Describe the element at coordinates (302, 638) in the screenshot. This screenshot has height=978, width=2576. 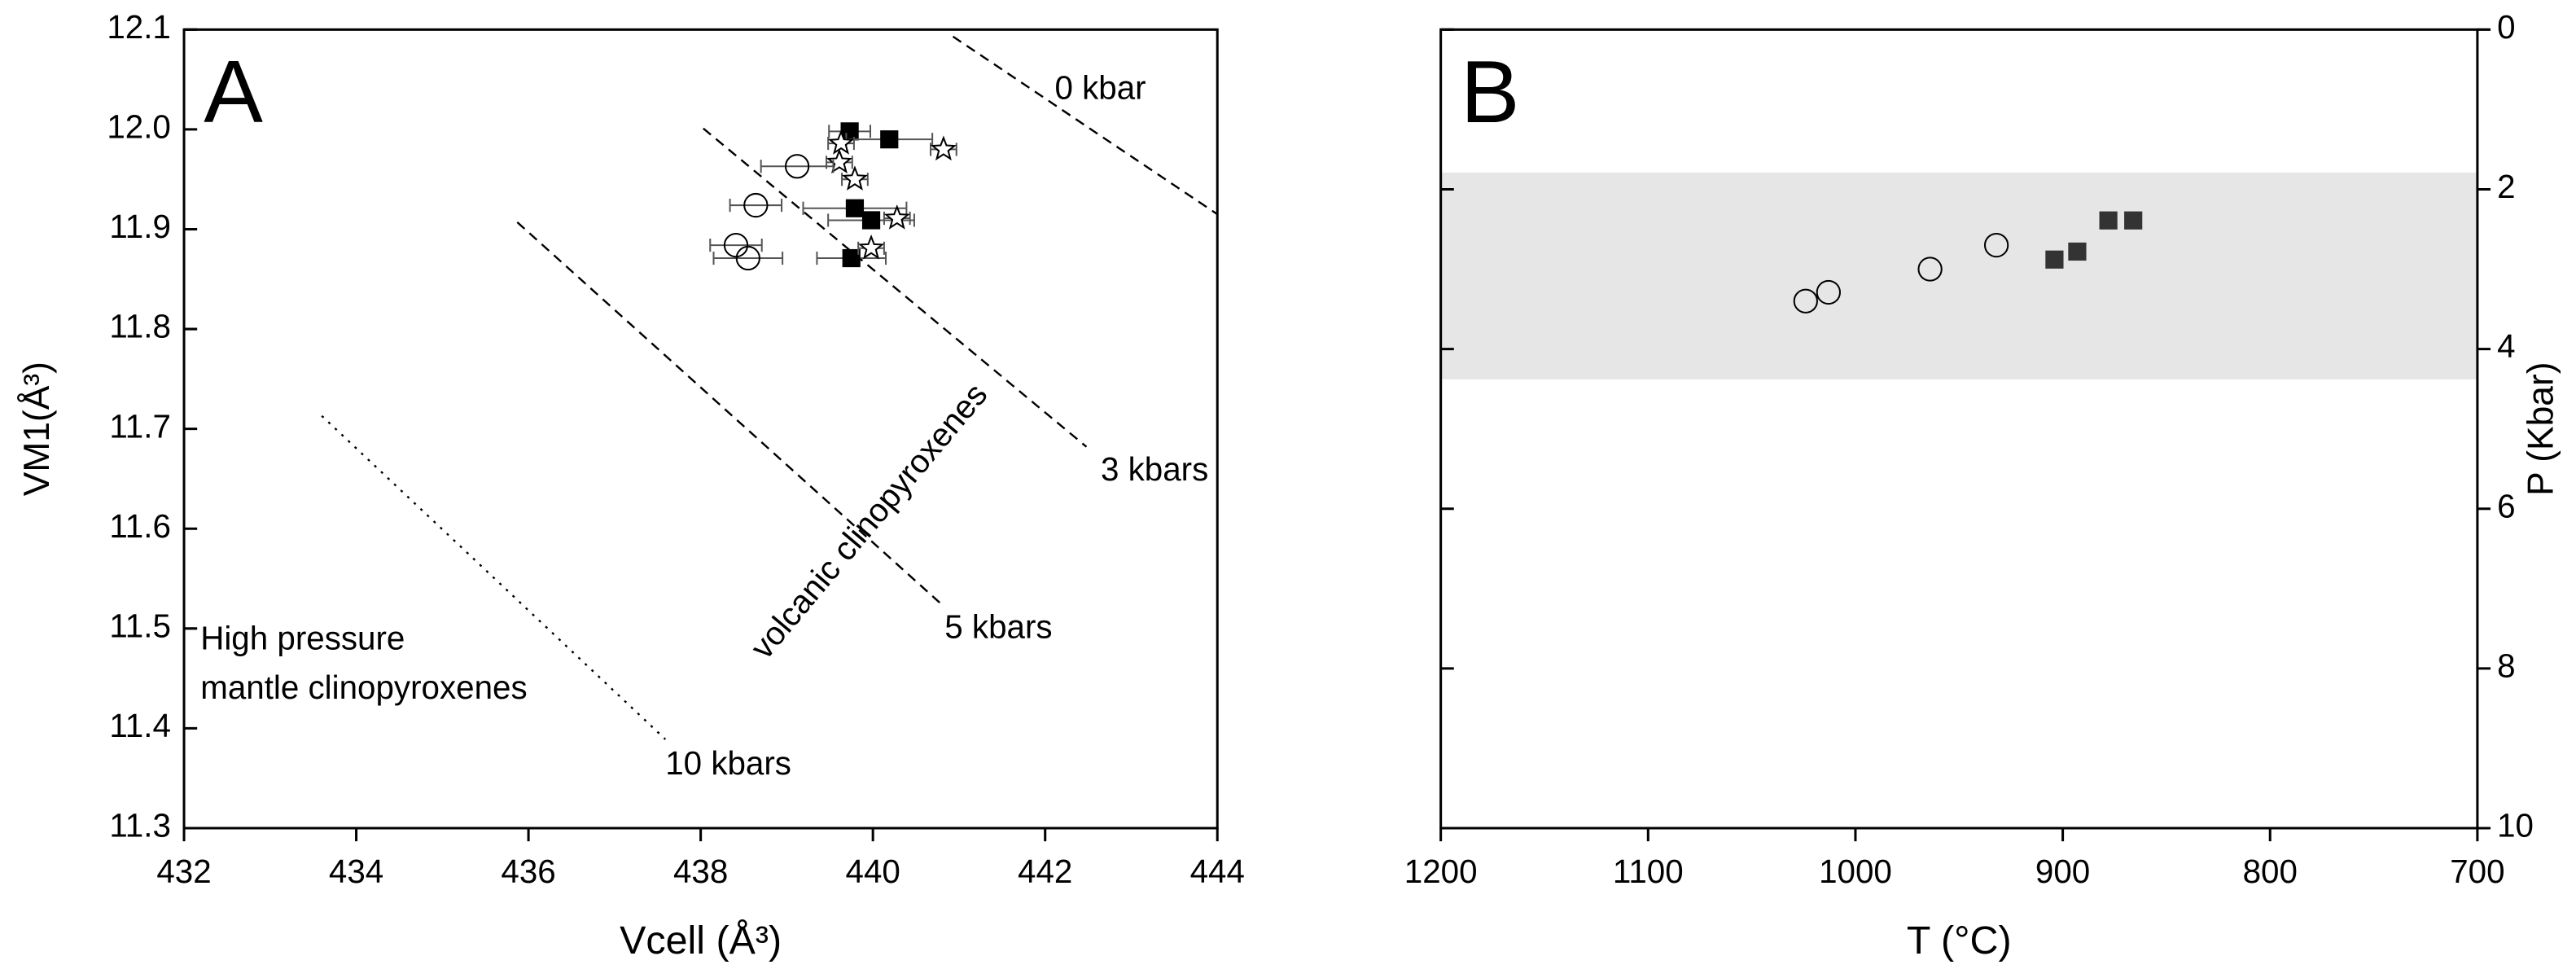
I see `annotation: High pressure` at that location.